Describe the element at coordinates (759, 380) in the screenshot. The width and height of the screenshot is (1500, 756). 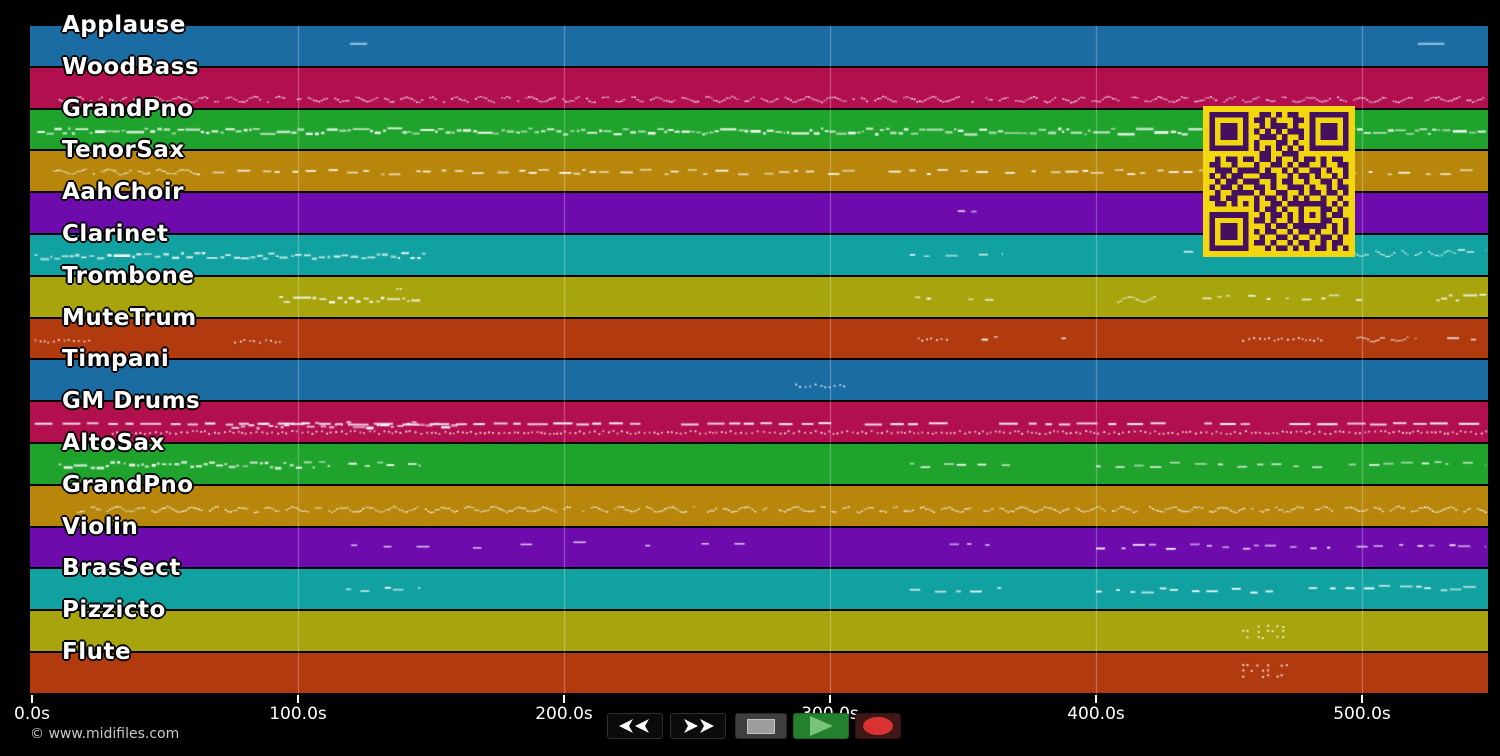
I see `track-band-timpani` at that location.